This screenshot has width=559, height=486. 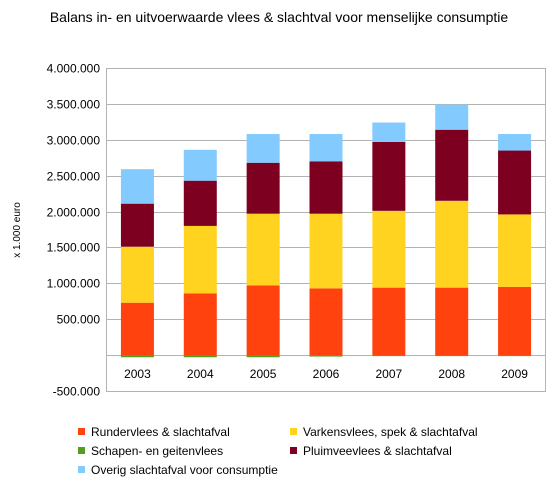 What do you see at coordinates (74, 284) in the screenshot?
I see `y-tick-label: 1.000.000` at bounding box center [74, 284].